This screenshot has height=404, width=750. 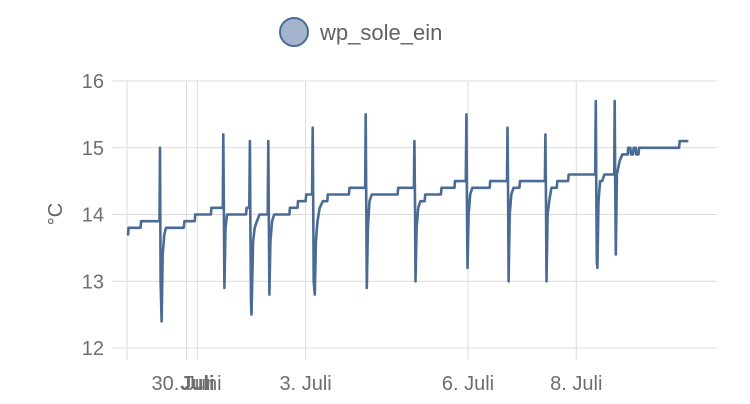 I want to click on y-tick-label: 12, so click(x=93, y=349).